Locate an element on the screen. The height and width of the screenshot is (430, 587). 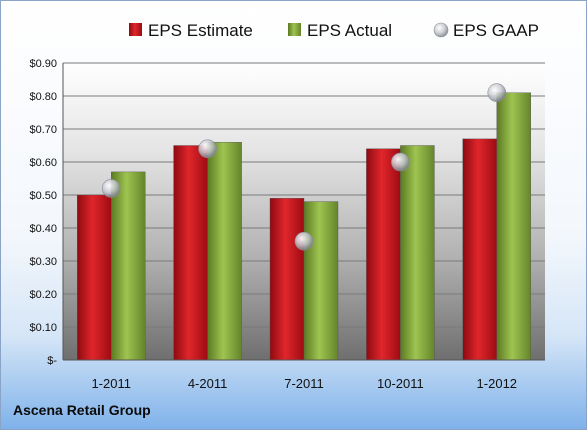
legend-label: EPS Actual is located at coordinates (349, 30).